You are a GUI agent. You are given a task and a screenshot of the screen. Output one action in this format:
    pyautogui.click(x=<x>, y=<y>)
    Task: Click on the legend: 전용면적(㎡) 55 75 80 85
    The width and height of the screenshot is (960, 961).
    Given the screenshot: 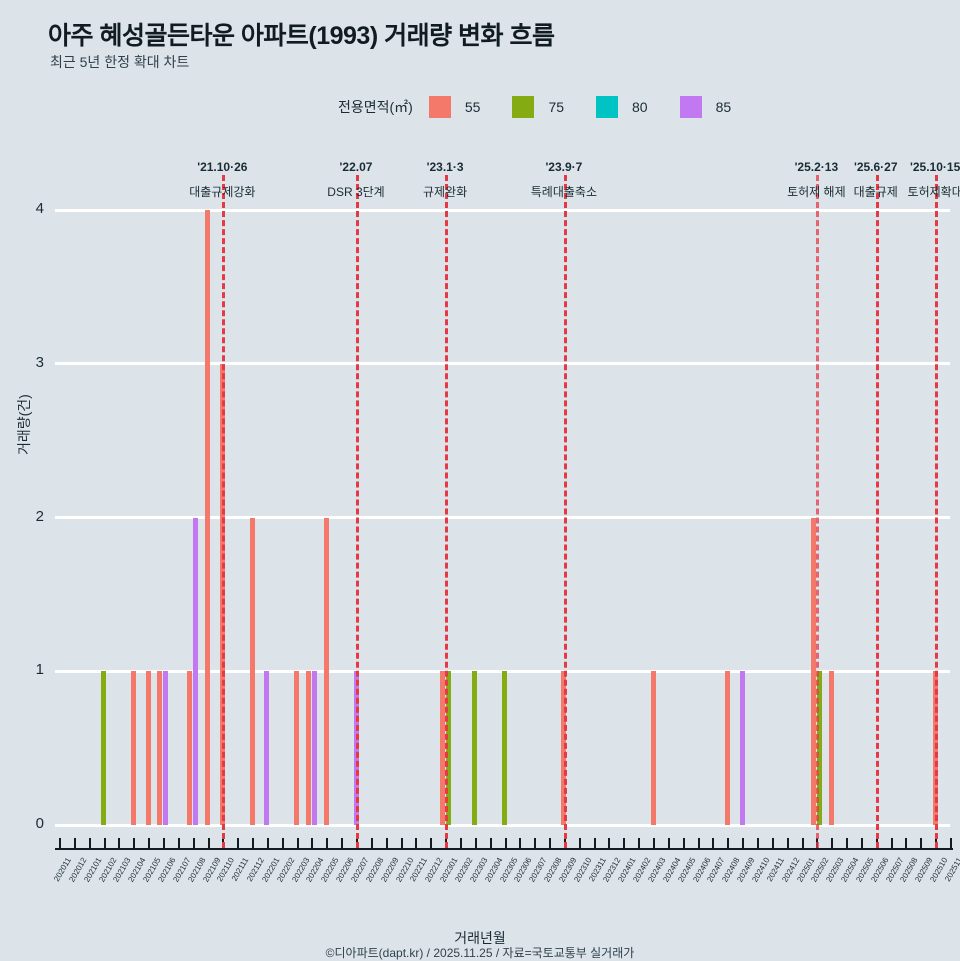 What is the action you would take?
    pyautogui.click(x=550, y=107)
    